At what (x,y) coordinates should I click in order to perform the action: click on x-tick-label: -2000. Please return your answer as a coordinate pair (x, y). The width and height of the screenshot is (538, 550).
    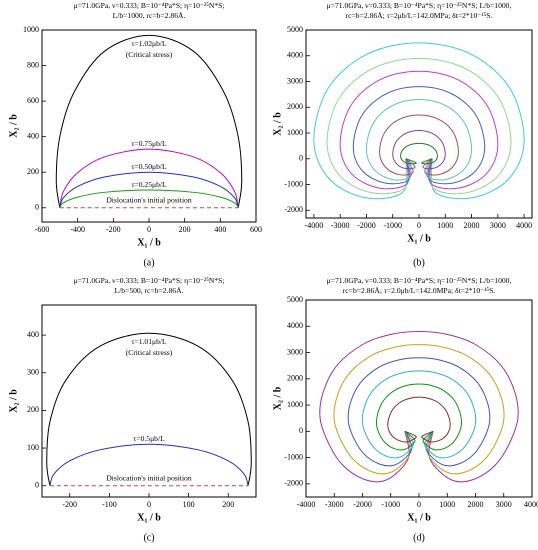
    Looking at the image, I should click on (362, 504).